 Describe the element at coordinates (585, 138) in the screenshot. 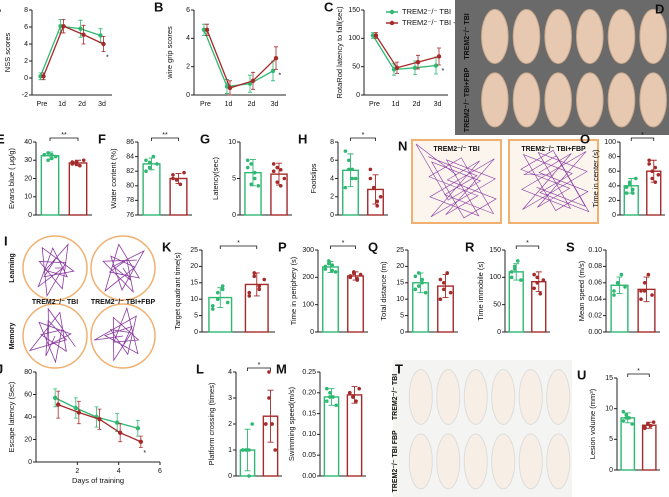

I see `panel-letter: O` at that location.